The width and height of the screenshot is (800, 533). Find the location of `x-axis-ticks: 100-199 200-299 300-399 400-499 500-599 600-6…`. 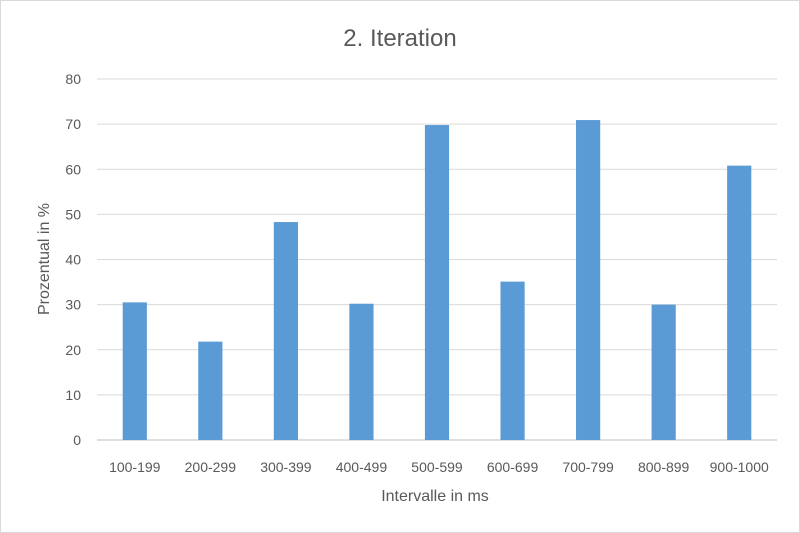

x-axis-ticks: 100-199 200-299 300-399 400-499 500-599 600-6… is located at coordinates (439, 467).